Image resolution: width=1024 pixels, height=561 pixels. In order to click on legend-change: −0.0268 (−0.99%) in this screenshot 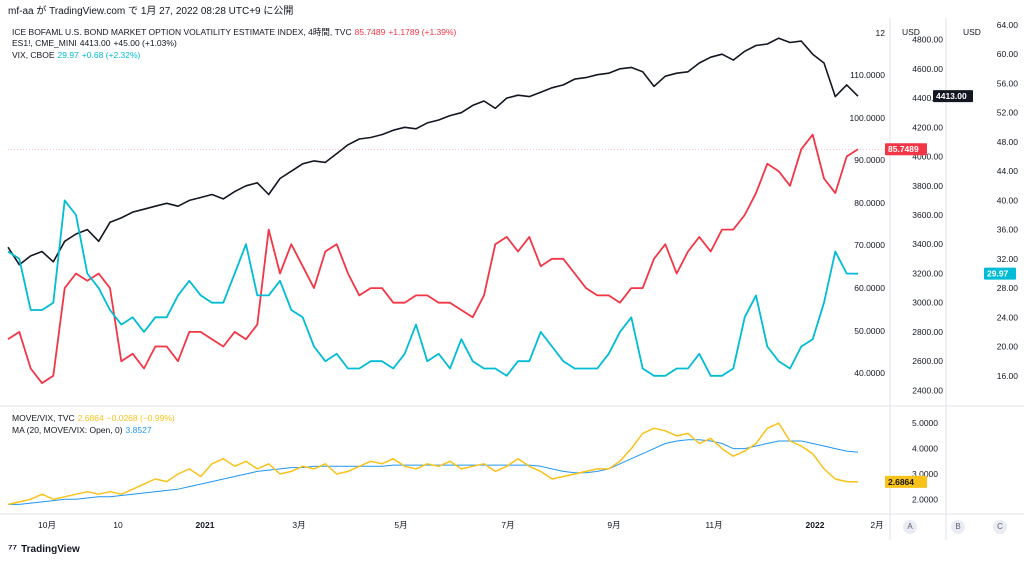, I will do `click(140, 418)`.